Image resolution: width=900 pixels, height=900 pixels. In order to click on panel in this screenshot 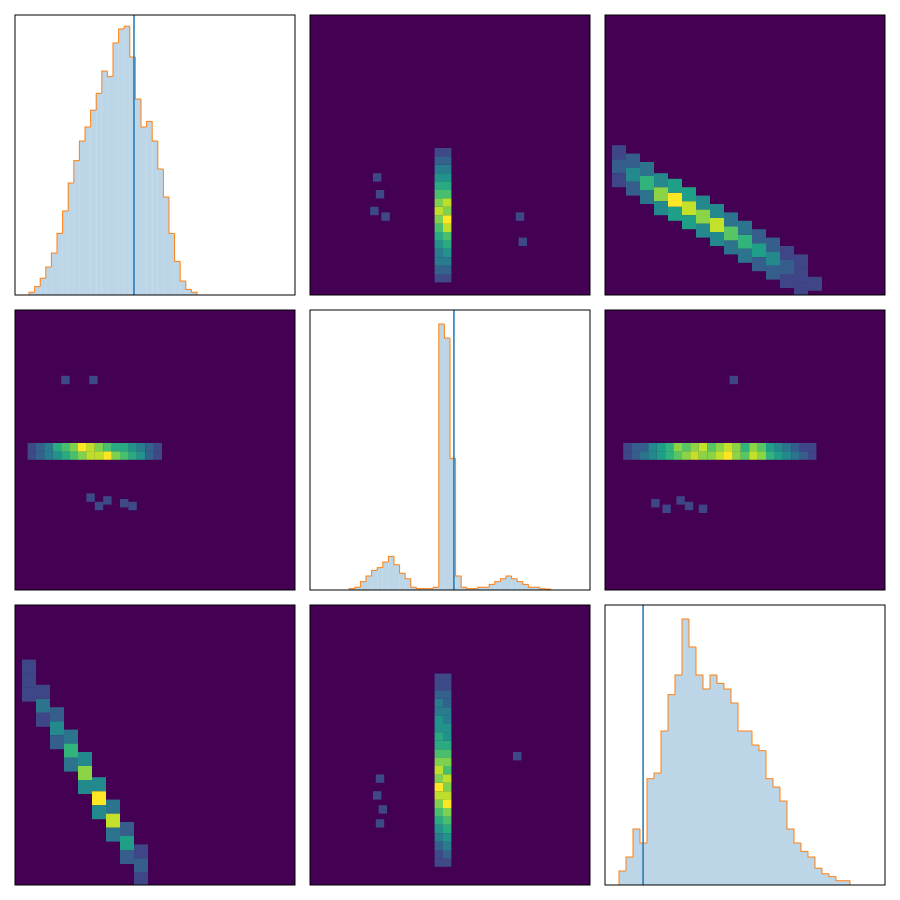, I will do `click(155, 155)`.